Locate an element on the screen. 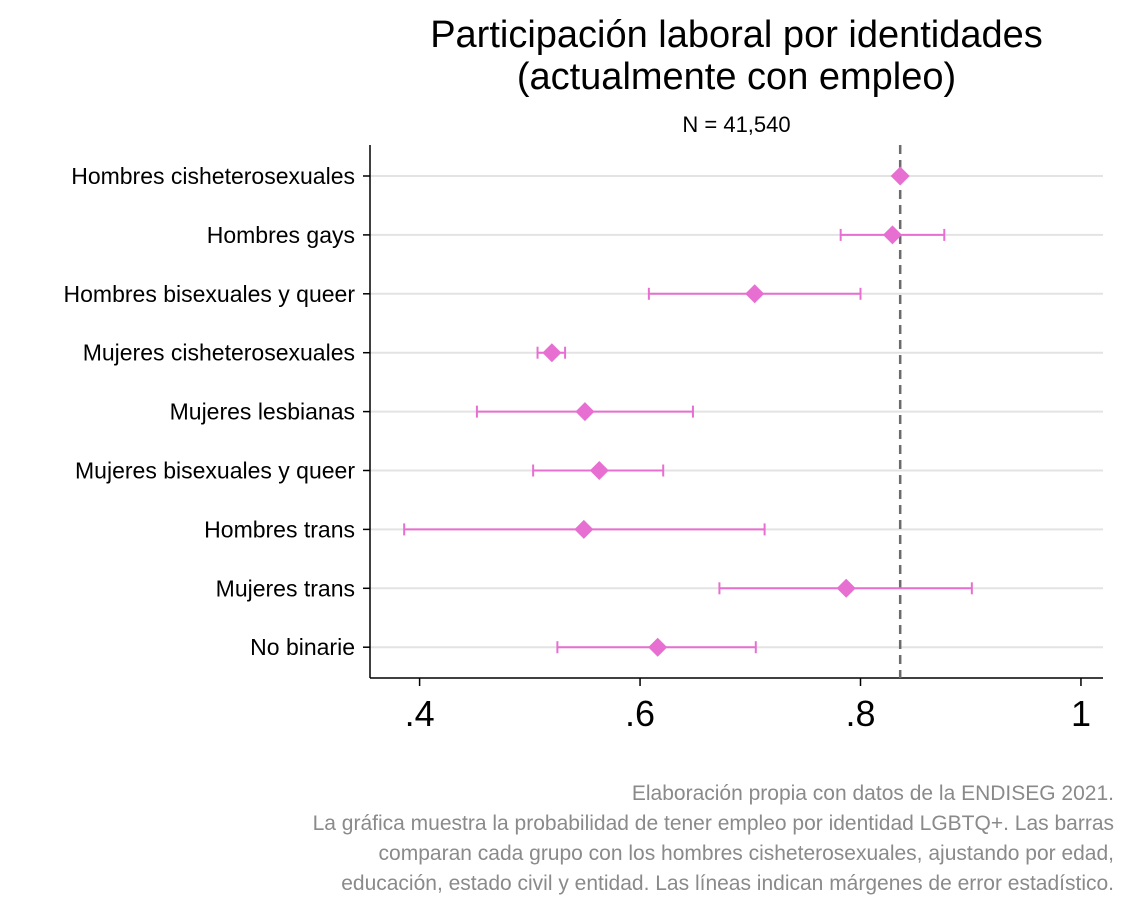 This screenshot has width=1138, height=918. y-tick-label: Mujeres trans is located at coordinates (285, 588).